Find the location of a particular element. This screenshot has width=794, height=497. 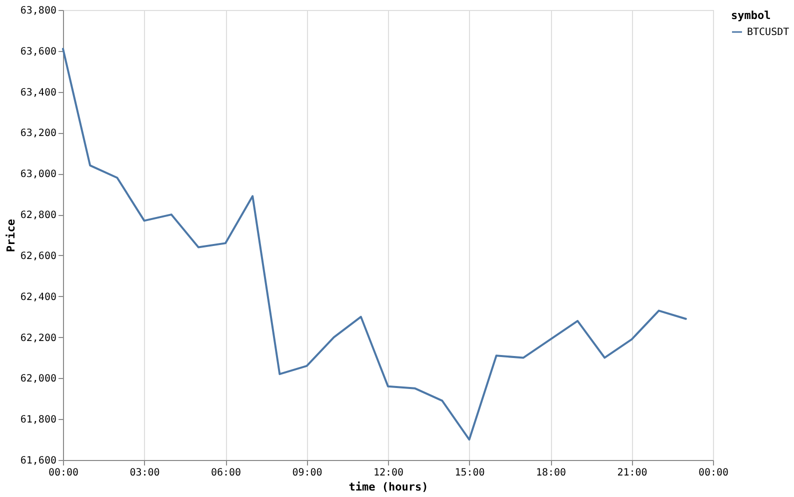

y-tick-label: 63,600 is located at coordinates (38, 52).